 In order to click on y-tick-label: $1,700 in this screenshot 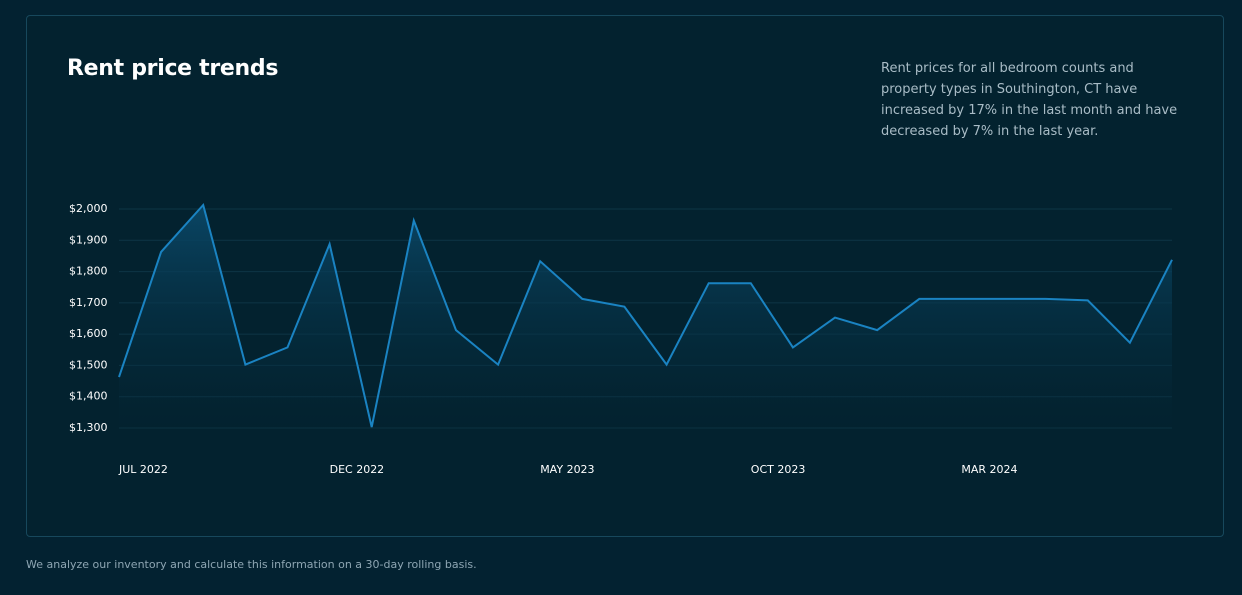, I will do `click(88, 302)`.